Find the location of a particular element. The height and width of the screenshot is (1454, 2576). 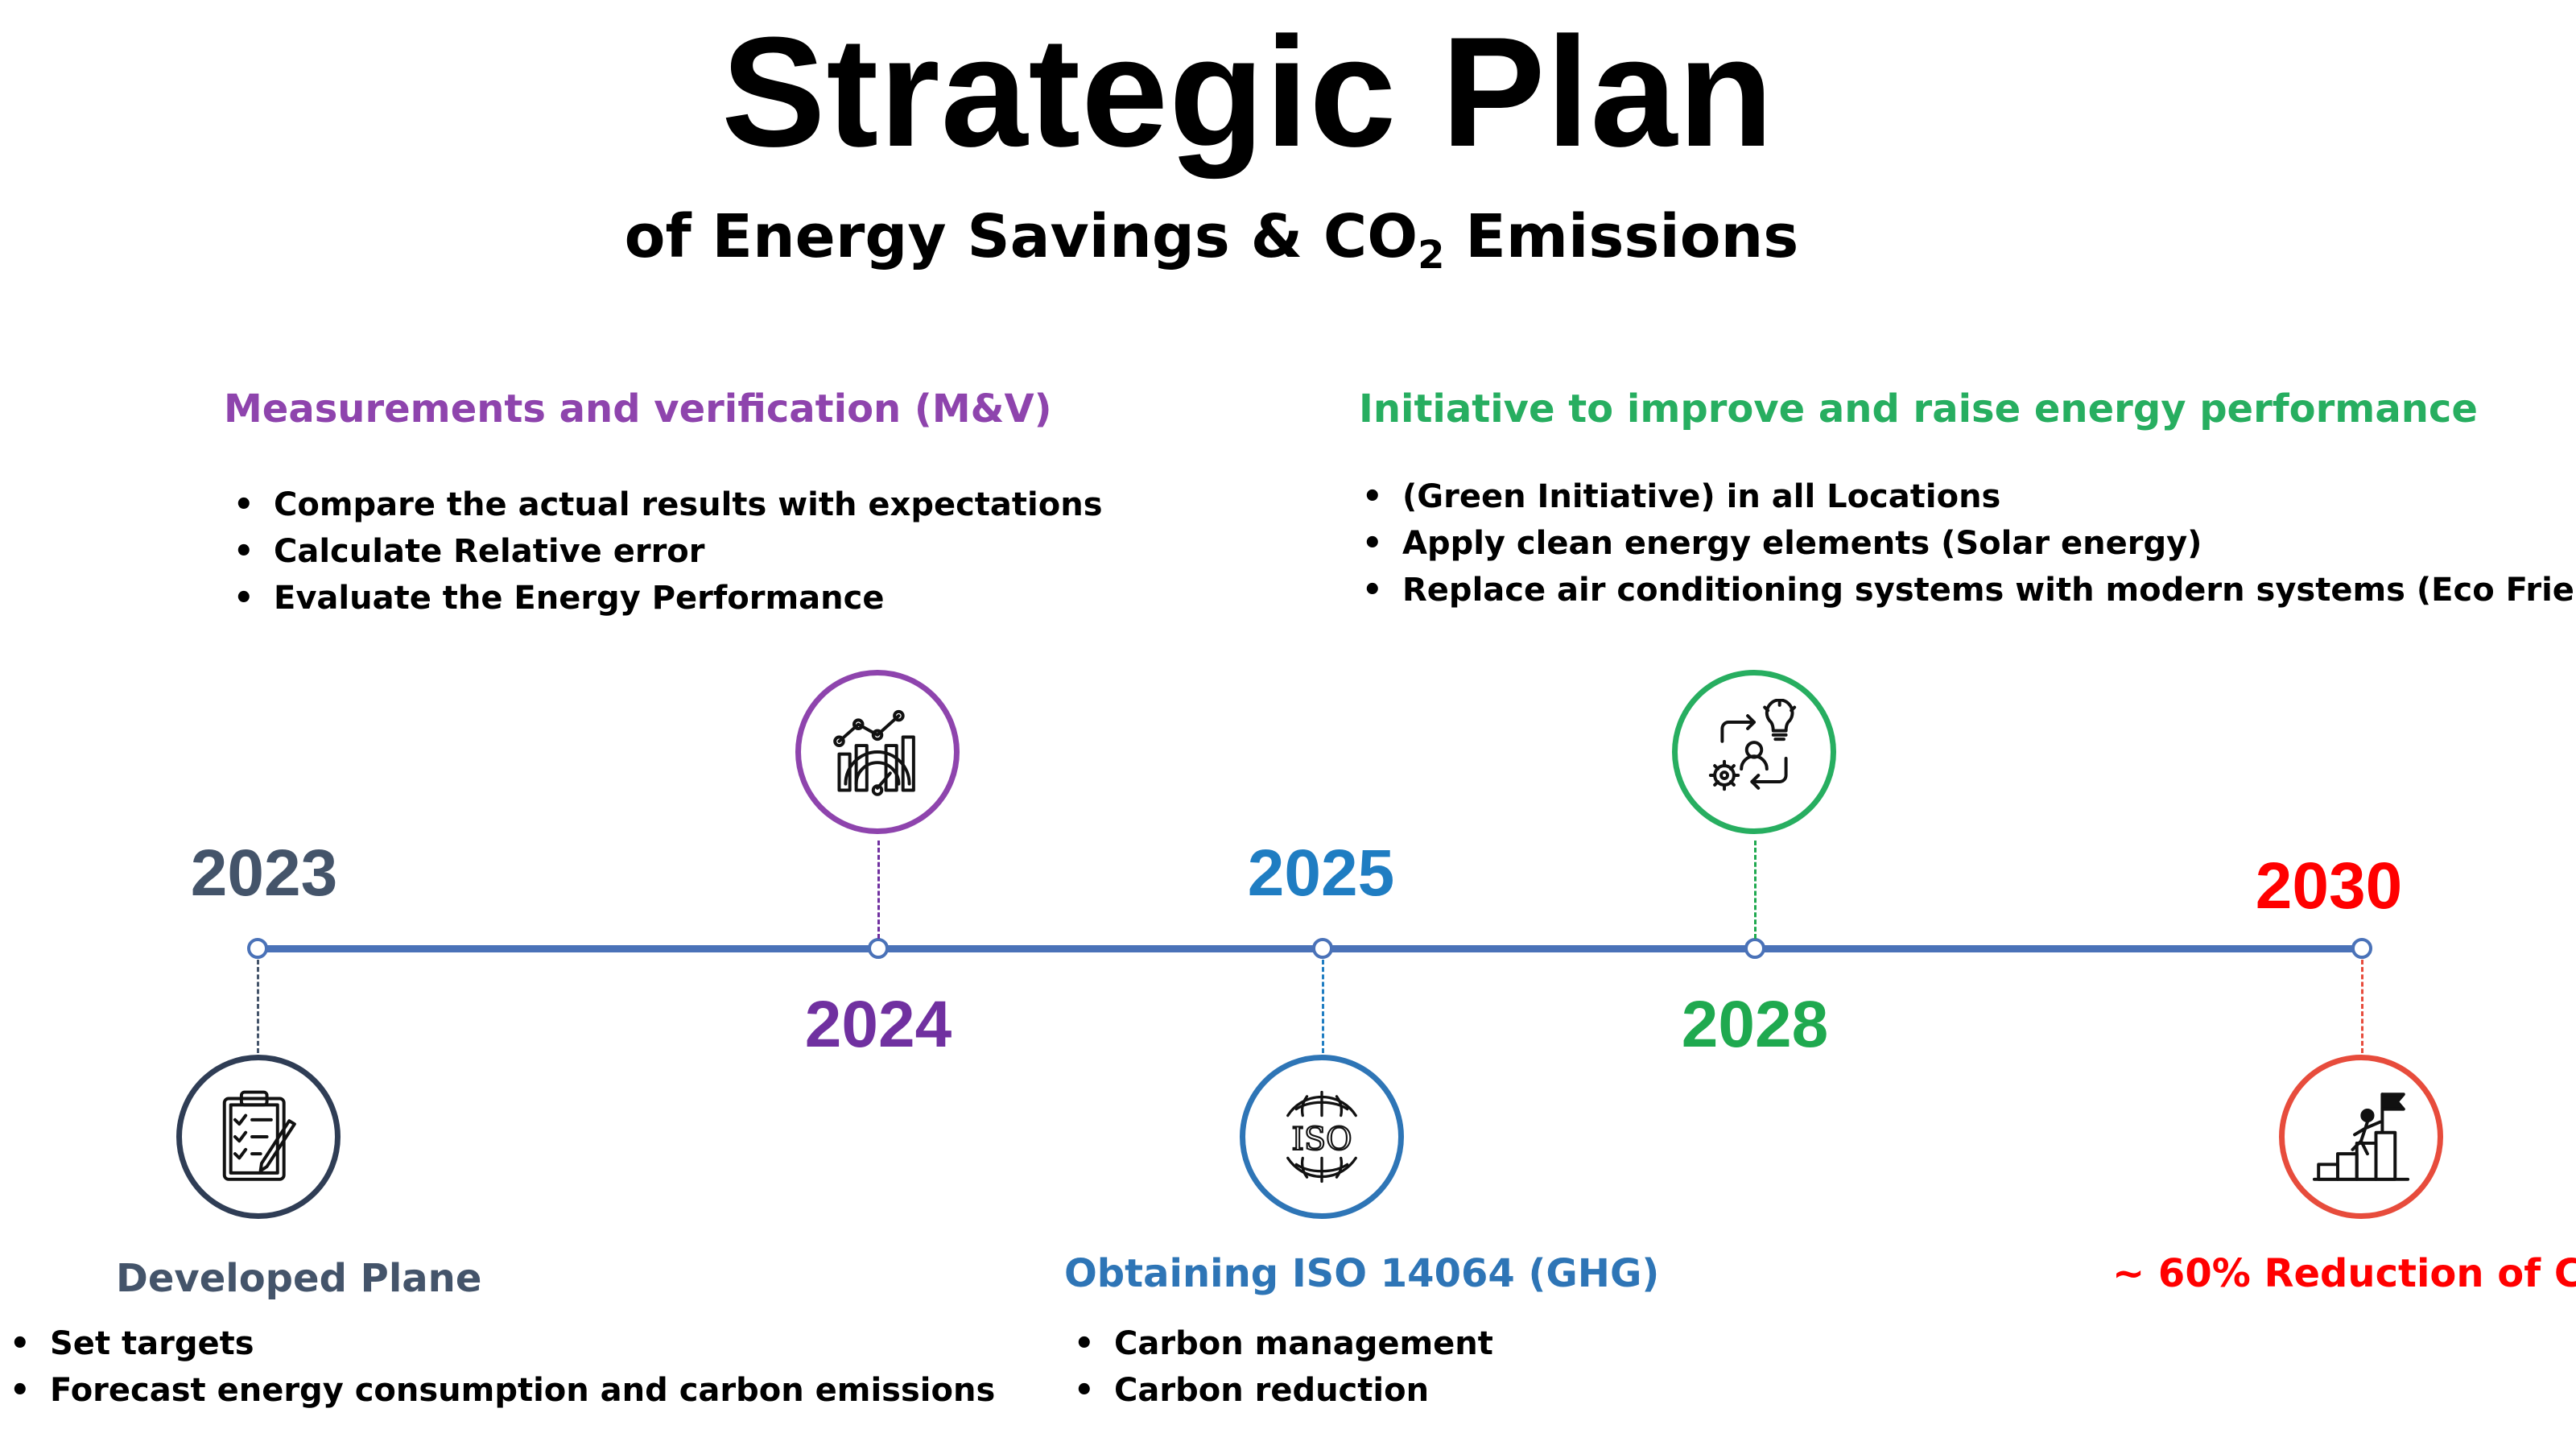

milestone-2025-circle: ISO is located at coordinates (1322, 1137).